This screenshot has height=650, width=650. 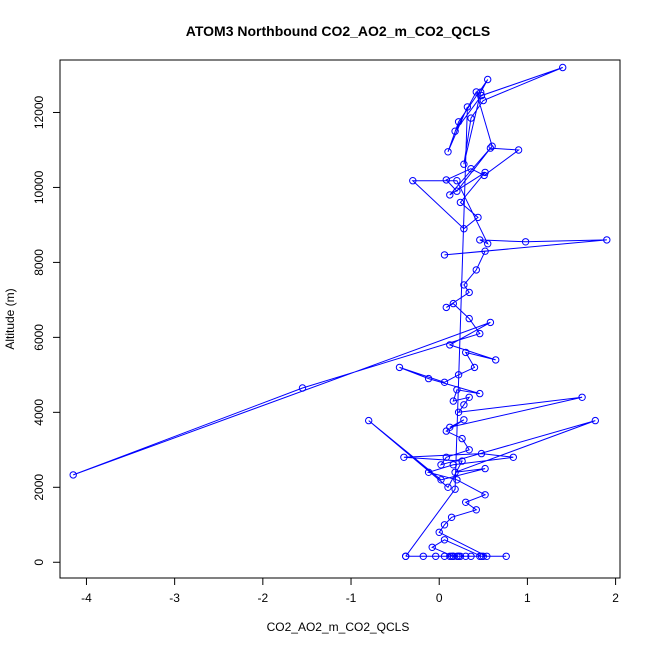 What do you see at coordinates (615, 598) in the screenshot?
I see `x-tick-label: 2` at bounding box center [615, 598].